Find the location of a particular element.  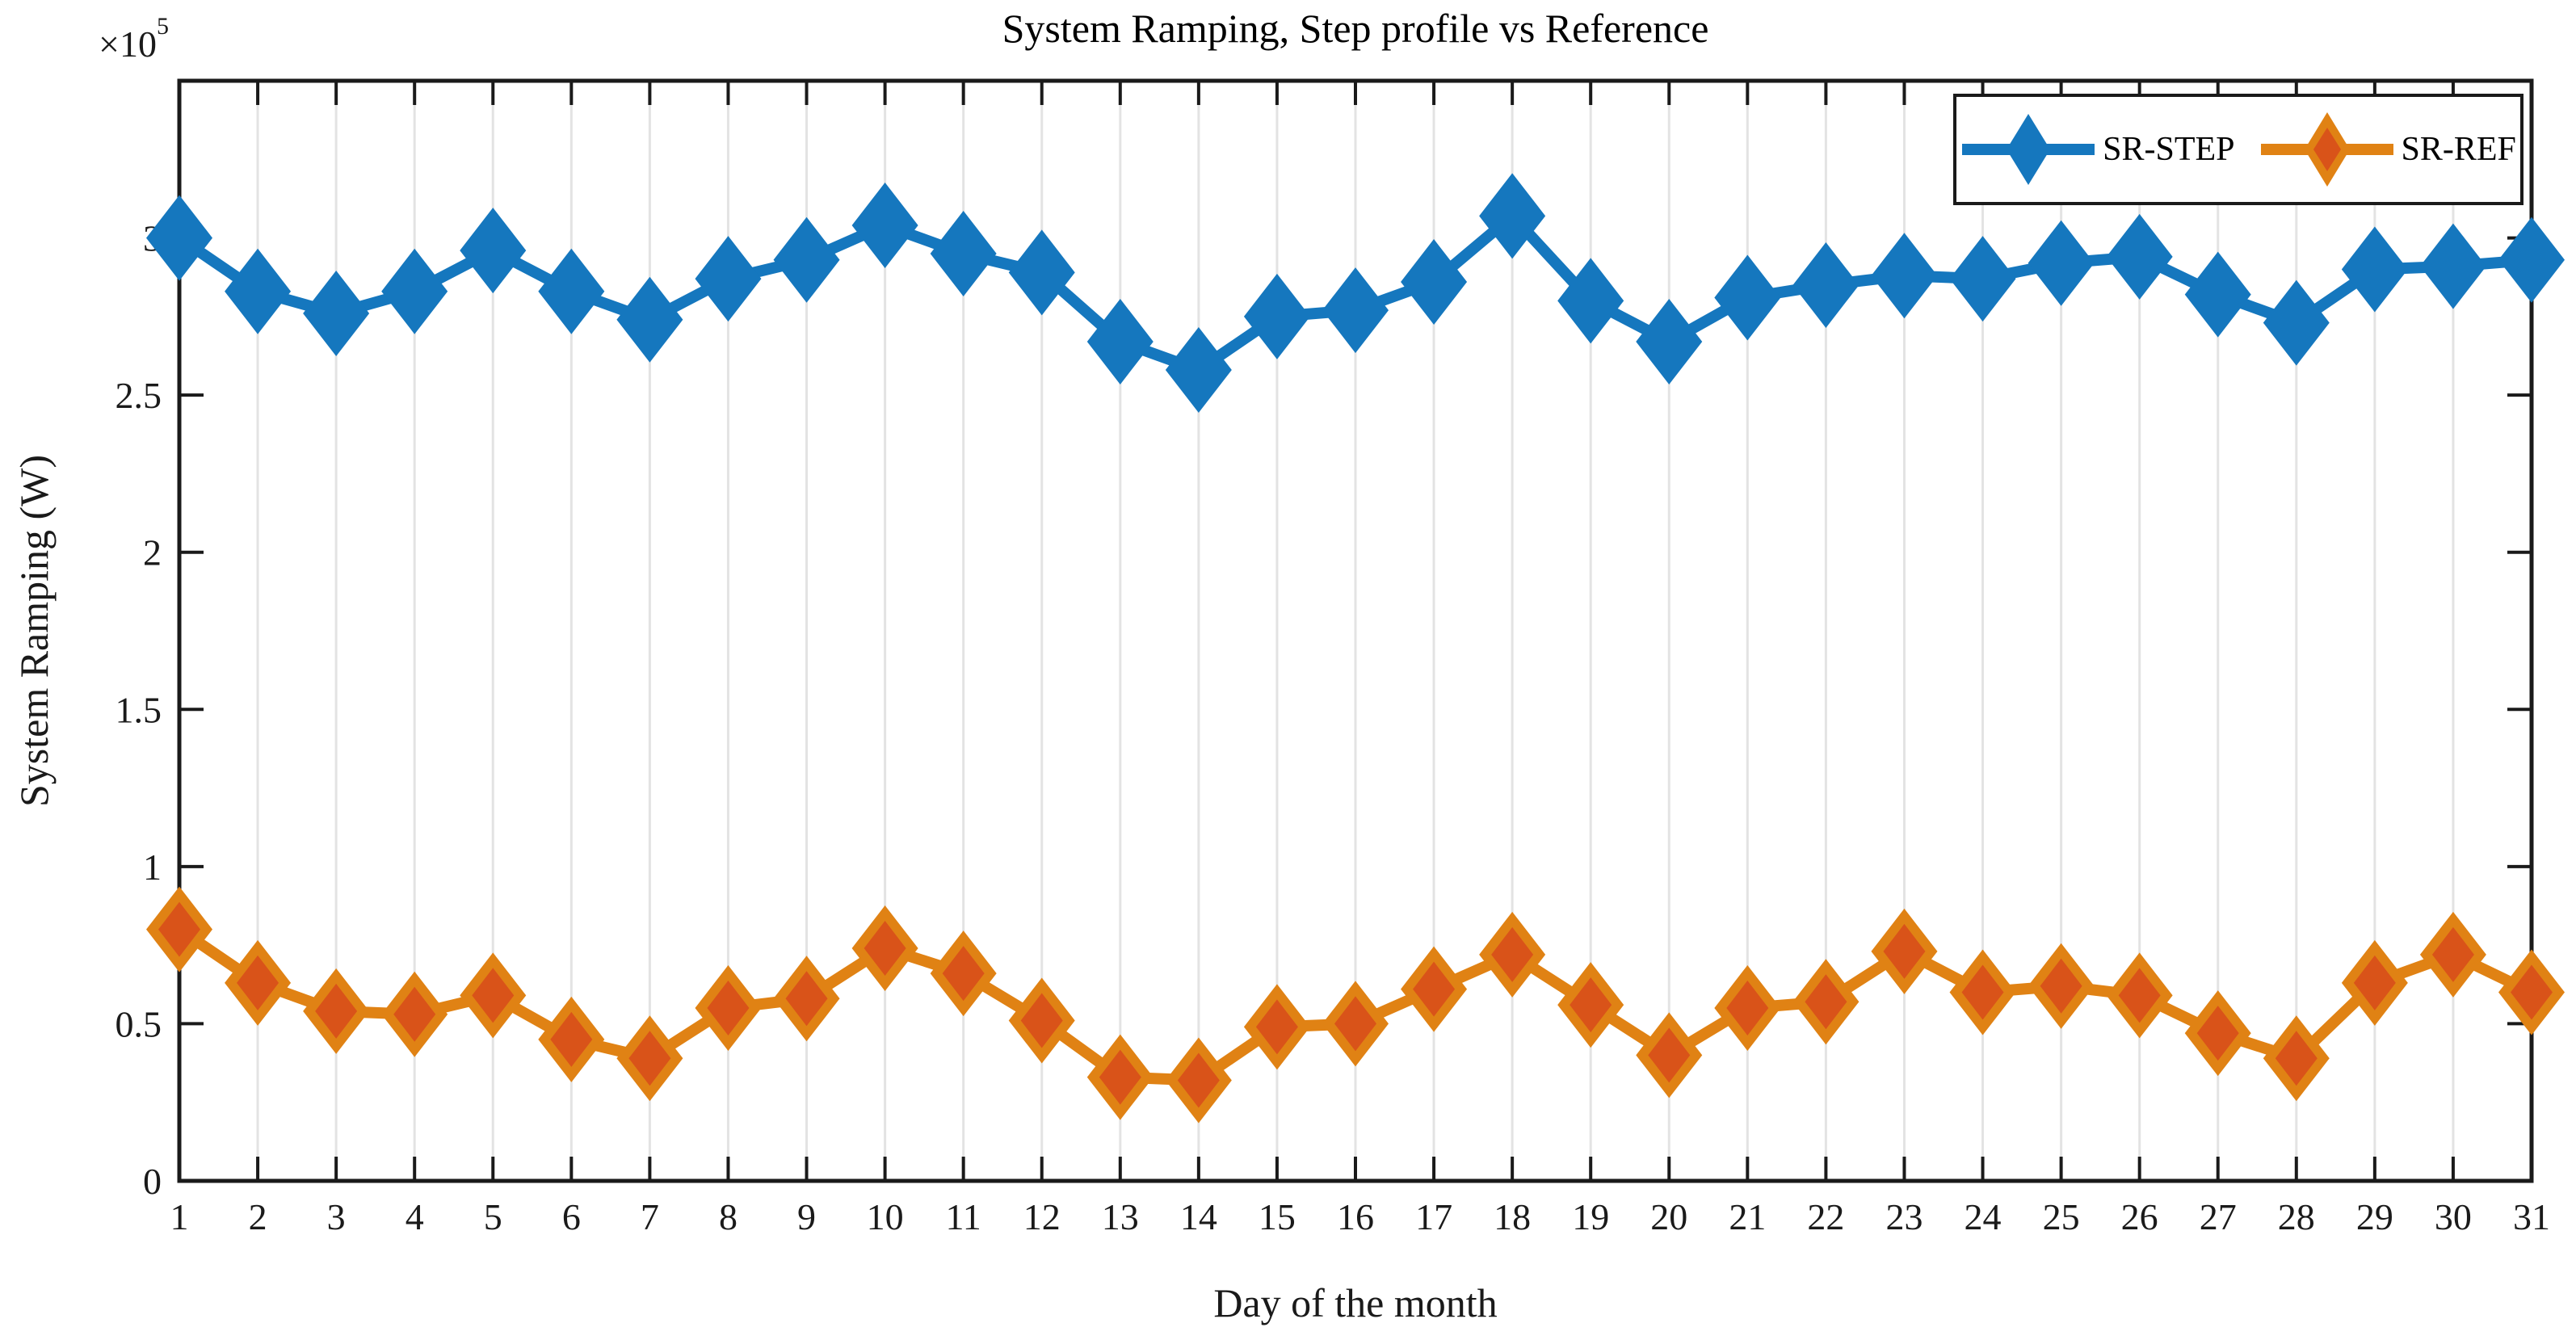

x-tick-label: 21 is located at coordinates (1748, 1216).